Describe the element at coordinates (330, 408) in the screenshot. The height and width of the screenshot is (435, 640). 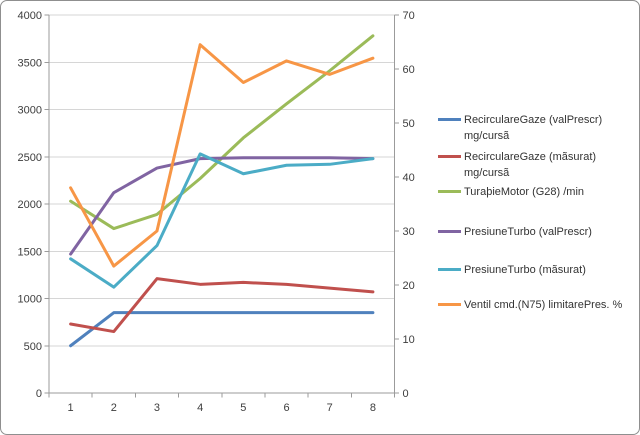
I see `svg-text: 7` at that location.